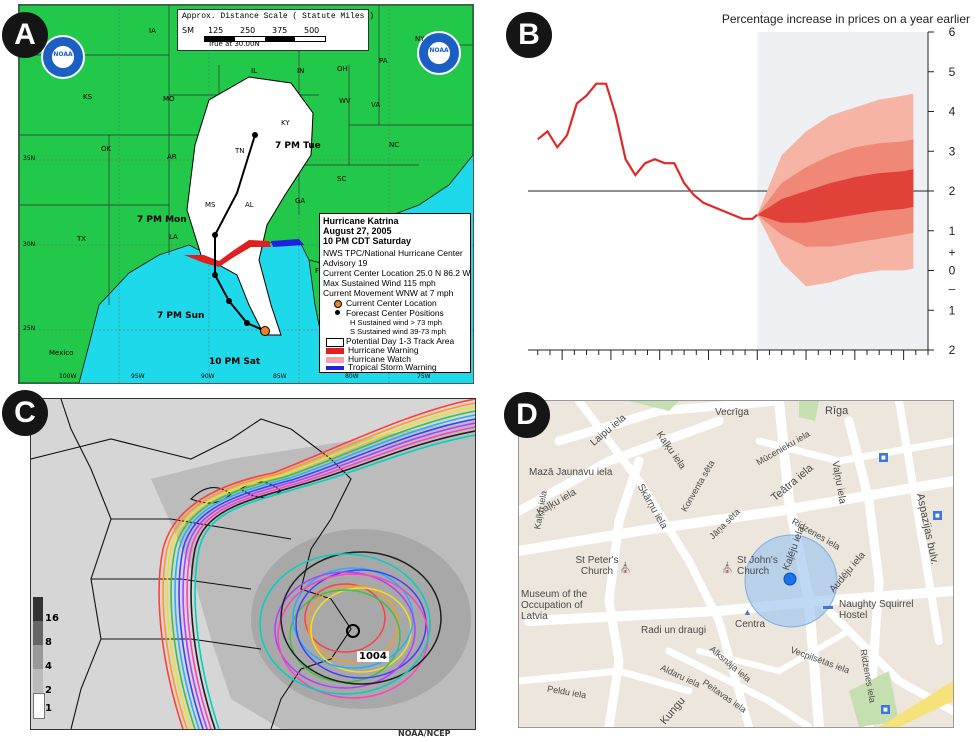 The width and height of the screenshot is (976, 742). Describe the element at coordinates (278, 16) in the screenshot. I see `scale-title: Approx. Distance Scale ( Statute Miles )` at that location.